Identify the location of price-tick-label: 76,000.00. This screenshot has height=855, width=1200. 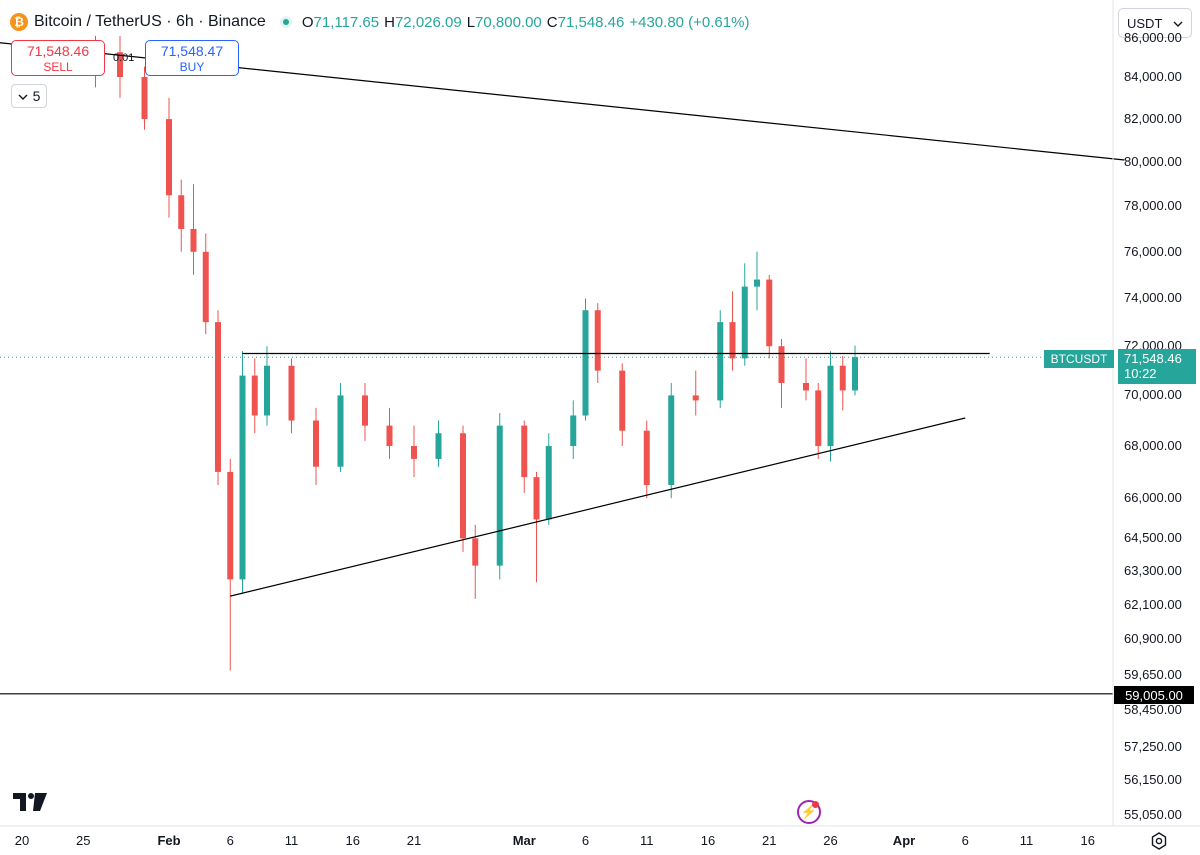
(1153, 251).